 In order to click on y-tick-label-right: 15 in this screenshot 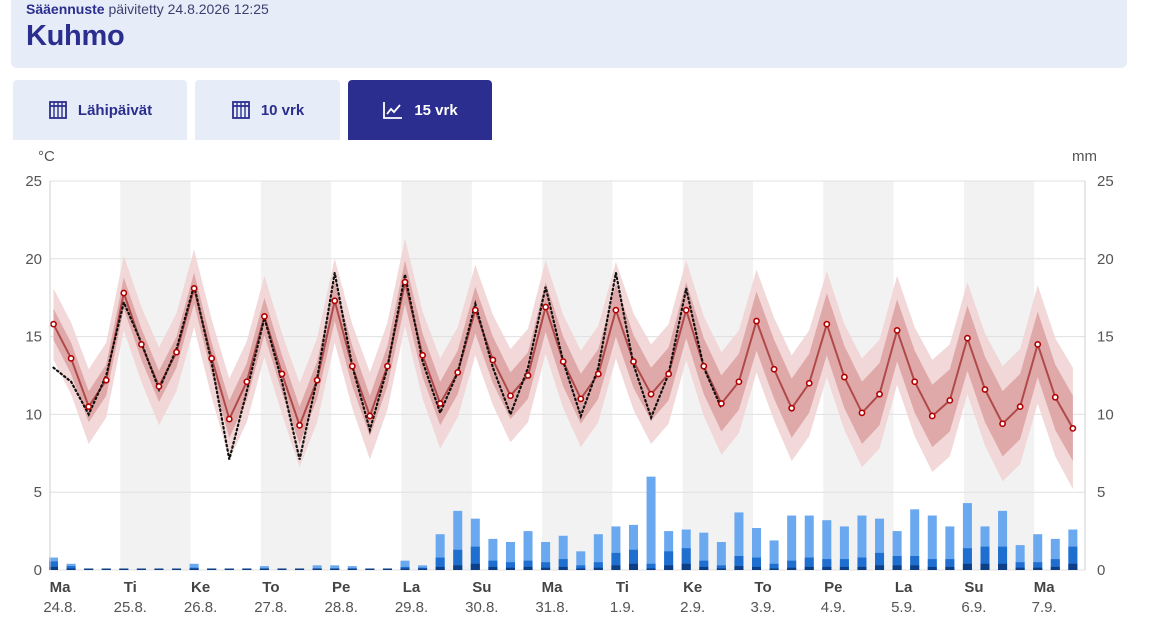, I will do `click(1105, 337)`.